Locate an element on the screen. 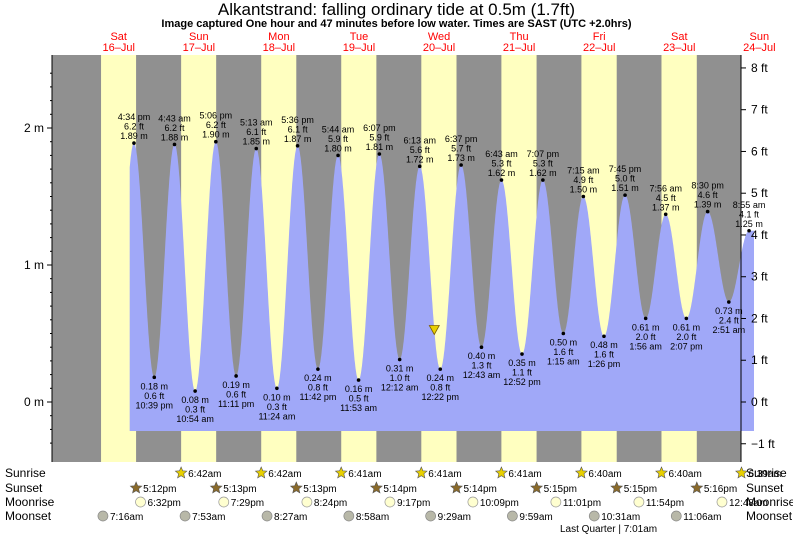  high-tide-label: 5.3 ft is located at coordinates (543, 164).